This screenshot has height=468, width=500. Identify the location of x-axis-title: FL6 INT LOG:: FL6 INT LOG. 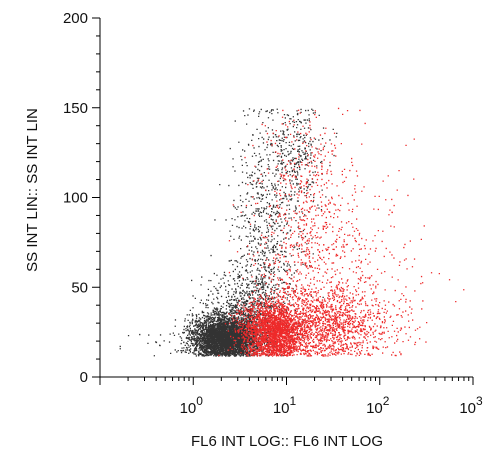
(287, 441).